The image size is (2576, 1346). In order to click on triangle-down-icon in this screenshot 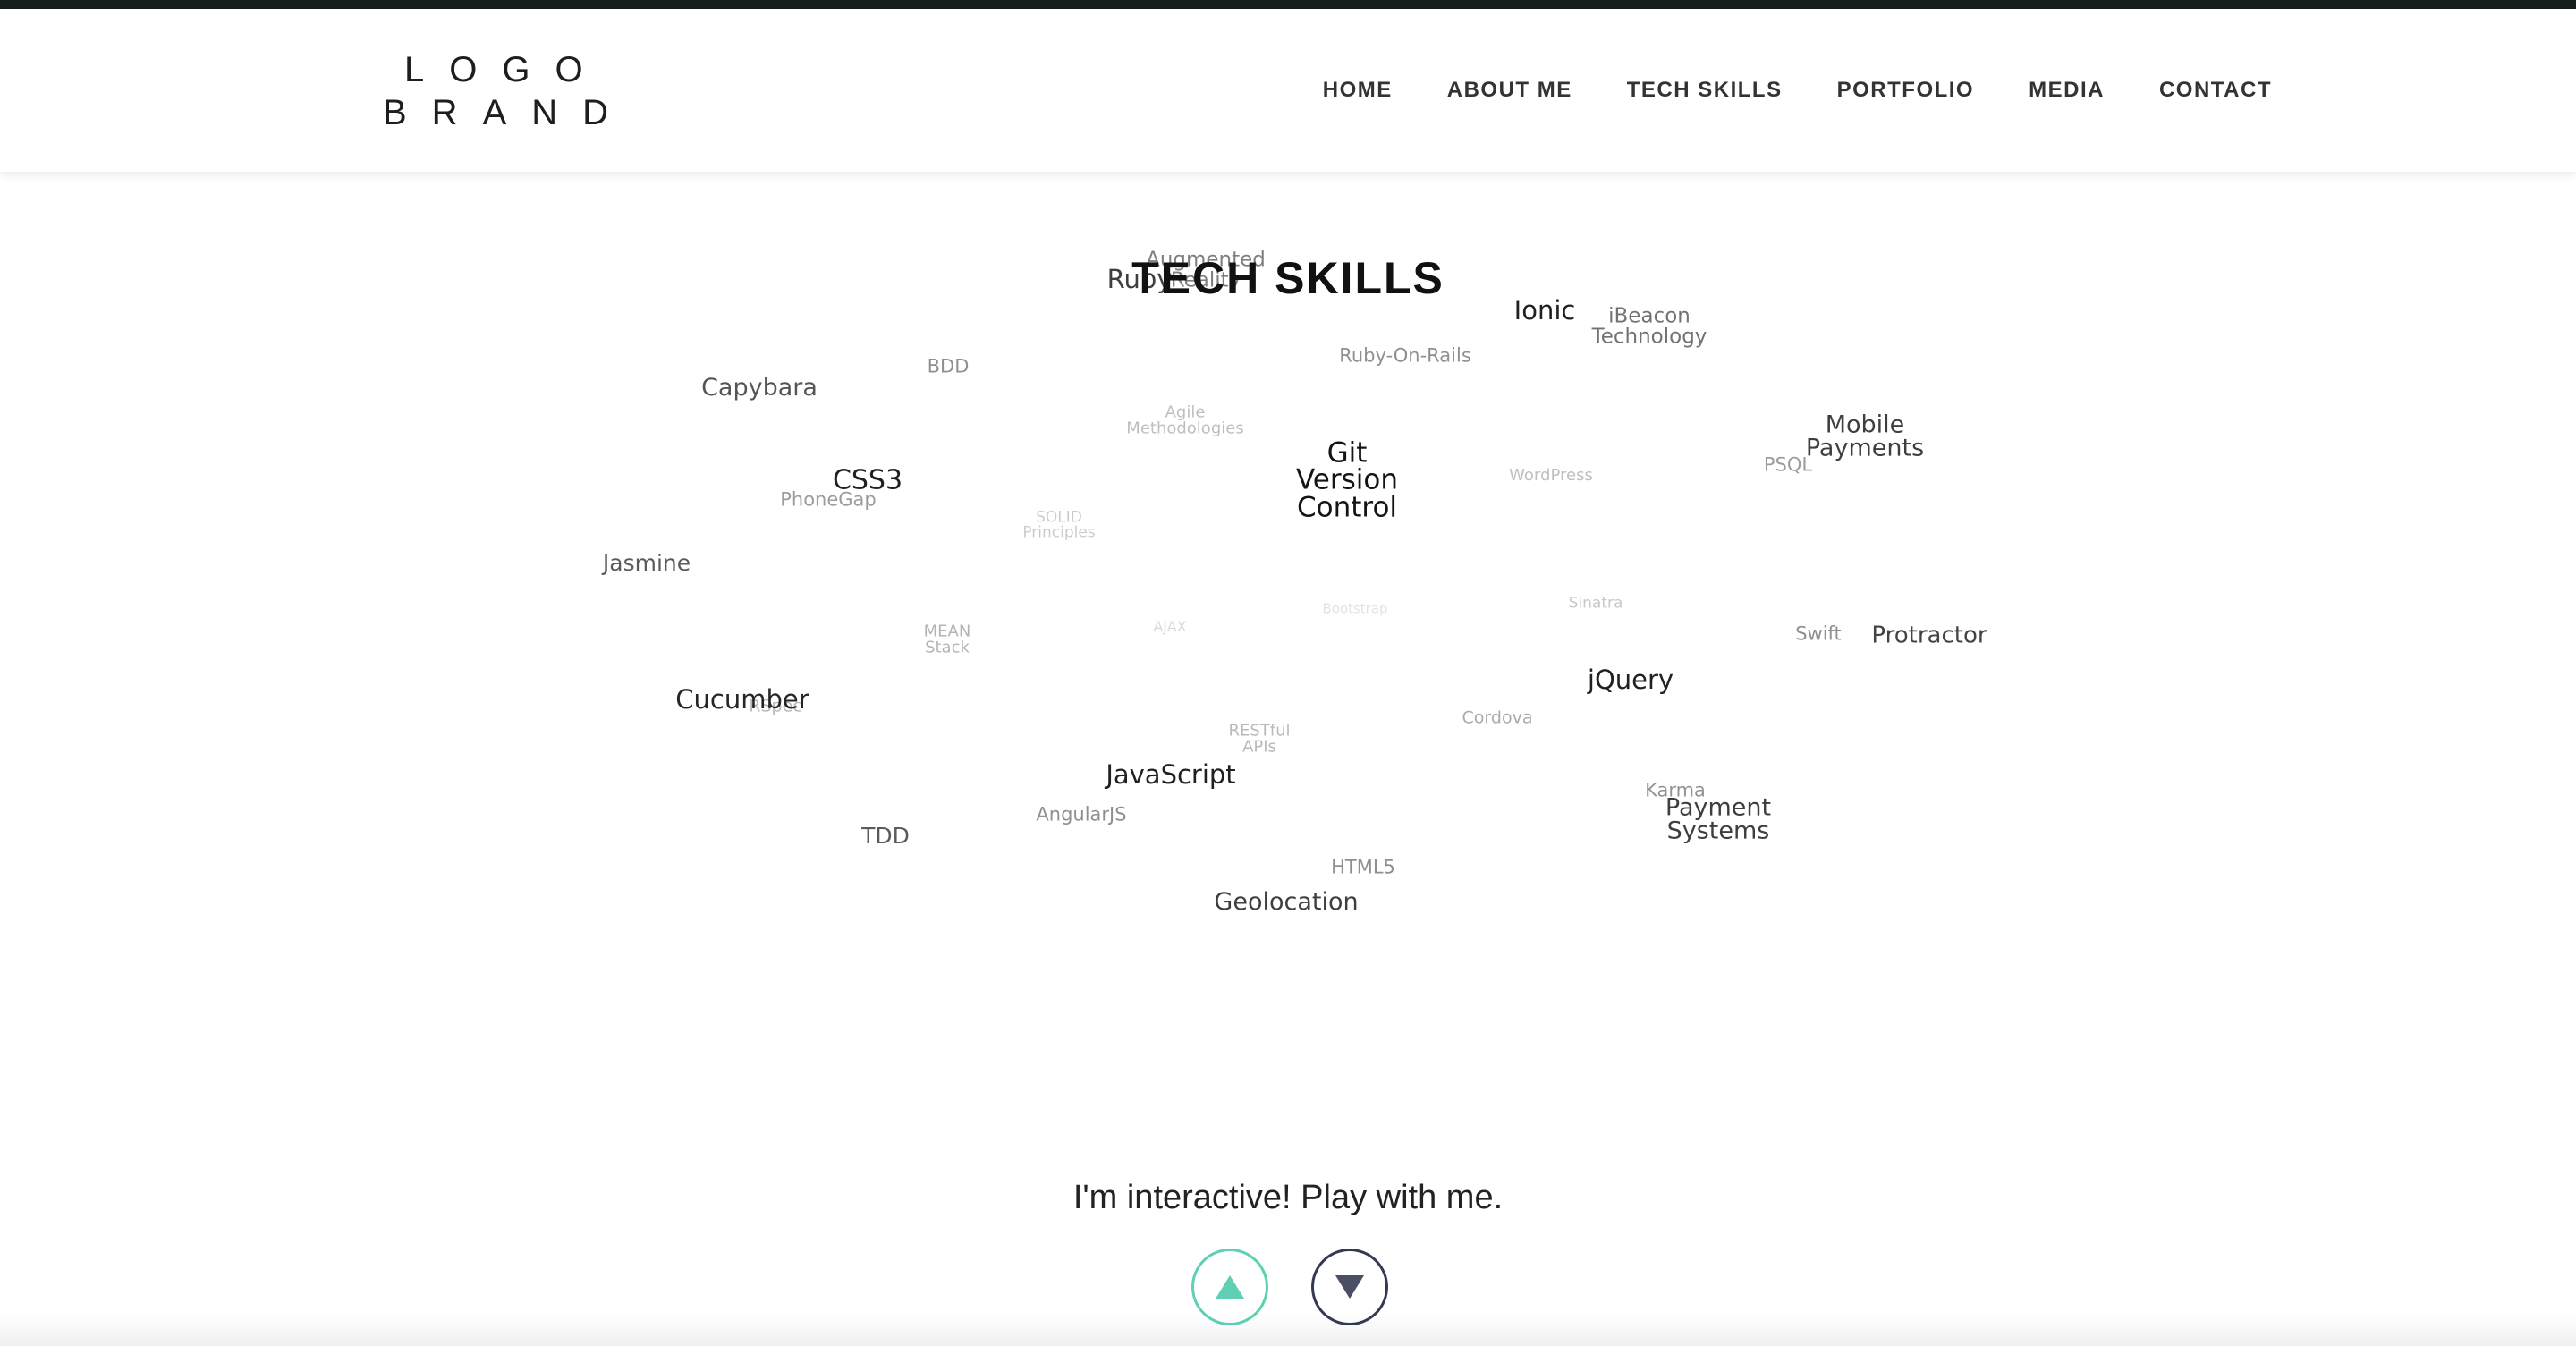, I will do `click(1349, 1287)`.